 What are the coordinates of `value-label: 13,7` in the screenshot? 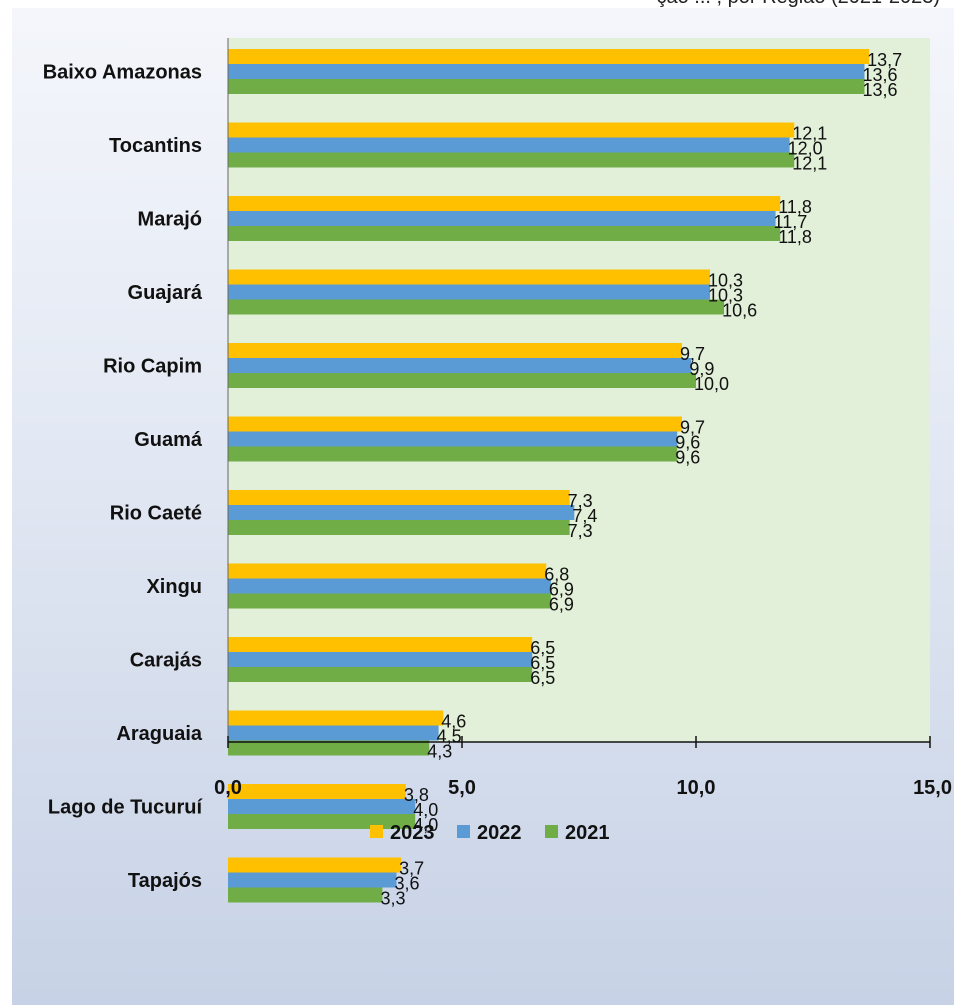 It's located at (884, 60).